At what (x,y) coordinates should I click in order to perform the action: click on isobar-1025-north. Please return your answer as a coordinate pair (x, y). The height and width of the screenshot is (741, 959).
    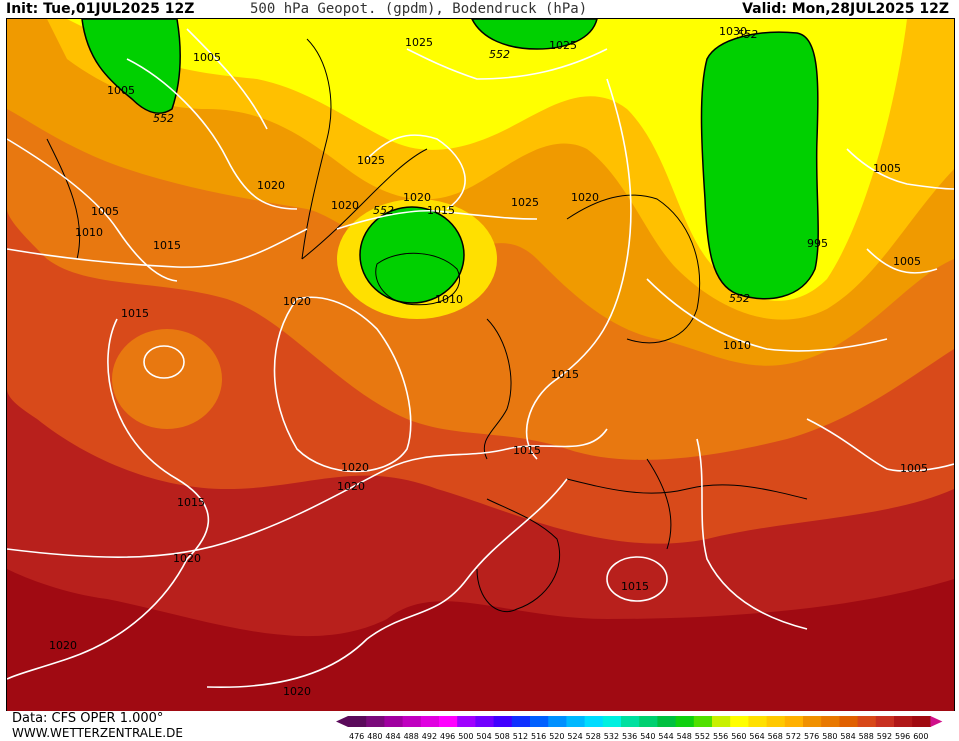
    Looking at the image, I should click on (507, 64).